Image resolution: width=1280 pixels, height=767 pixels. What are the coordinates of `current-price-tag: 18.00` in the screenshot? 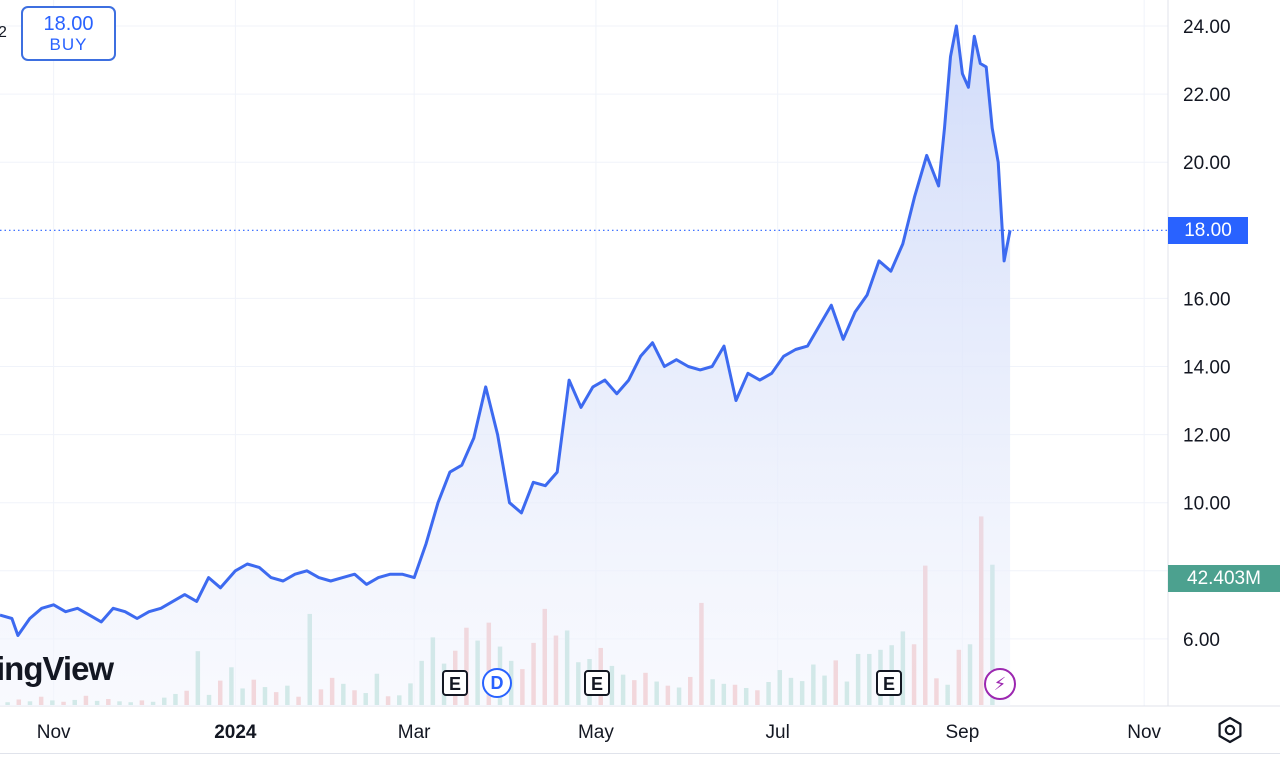 It's located at (1208, 230).